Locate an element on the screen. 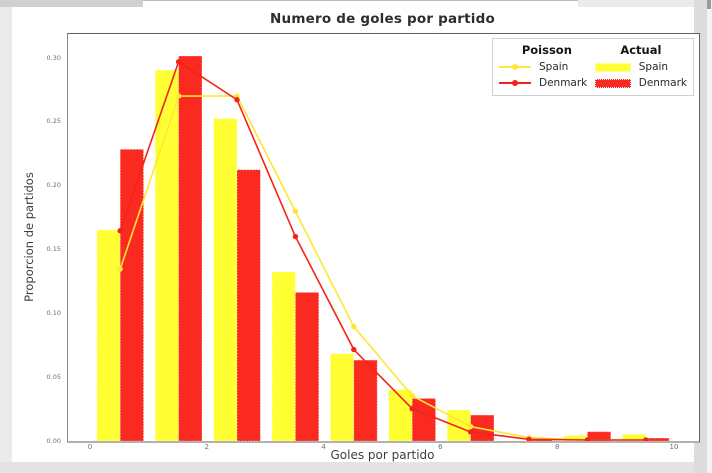 This screenshot has width=712, height=473. legend-header-poisson: Poisson is located at coordinates (546, 50).